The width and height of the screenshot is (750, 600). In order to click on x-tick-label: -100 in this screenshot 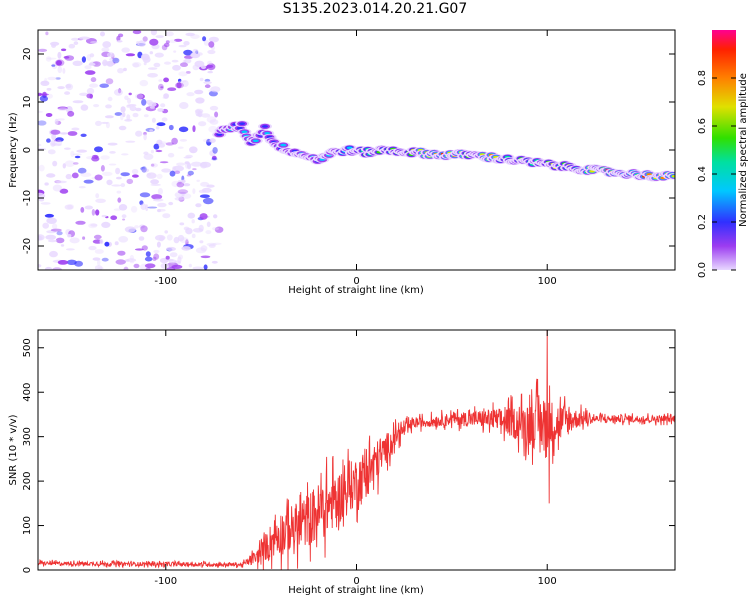, I will do `click(165, 581)`.